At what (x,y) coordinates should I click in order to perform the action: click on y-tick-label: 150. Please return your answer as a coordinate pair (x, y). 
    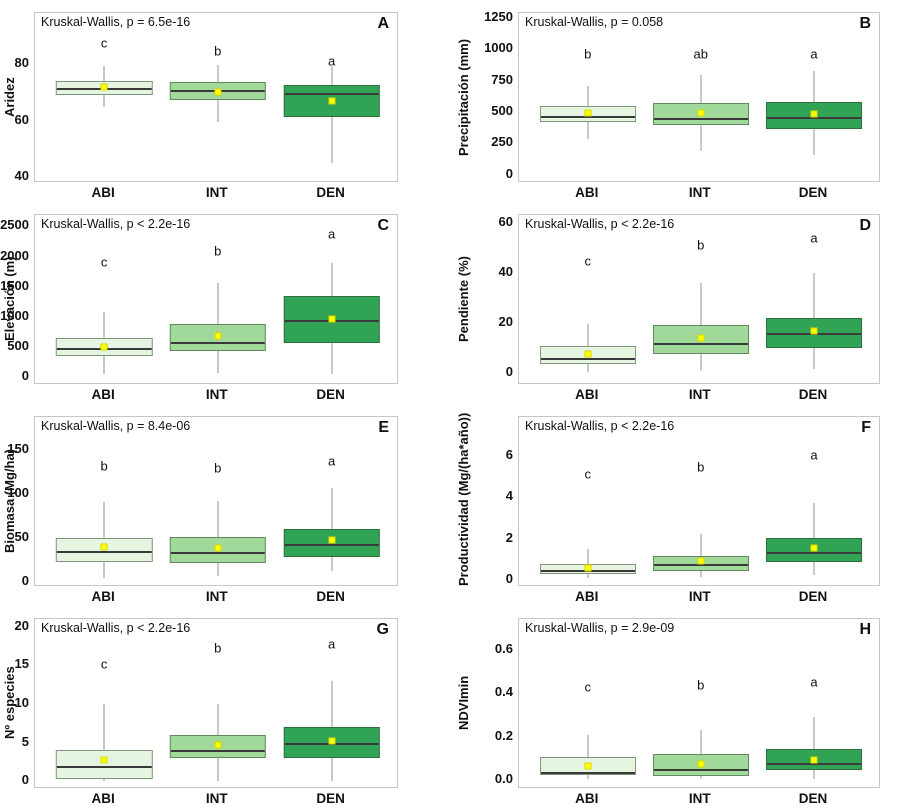
    Looking at the image, I should click on (18, 449).